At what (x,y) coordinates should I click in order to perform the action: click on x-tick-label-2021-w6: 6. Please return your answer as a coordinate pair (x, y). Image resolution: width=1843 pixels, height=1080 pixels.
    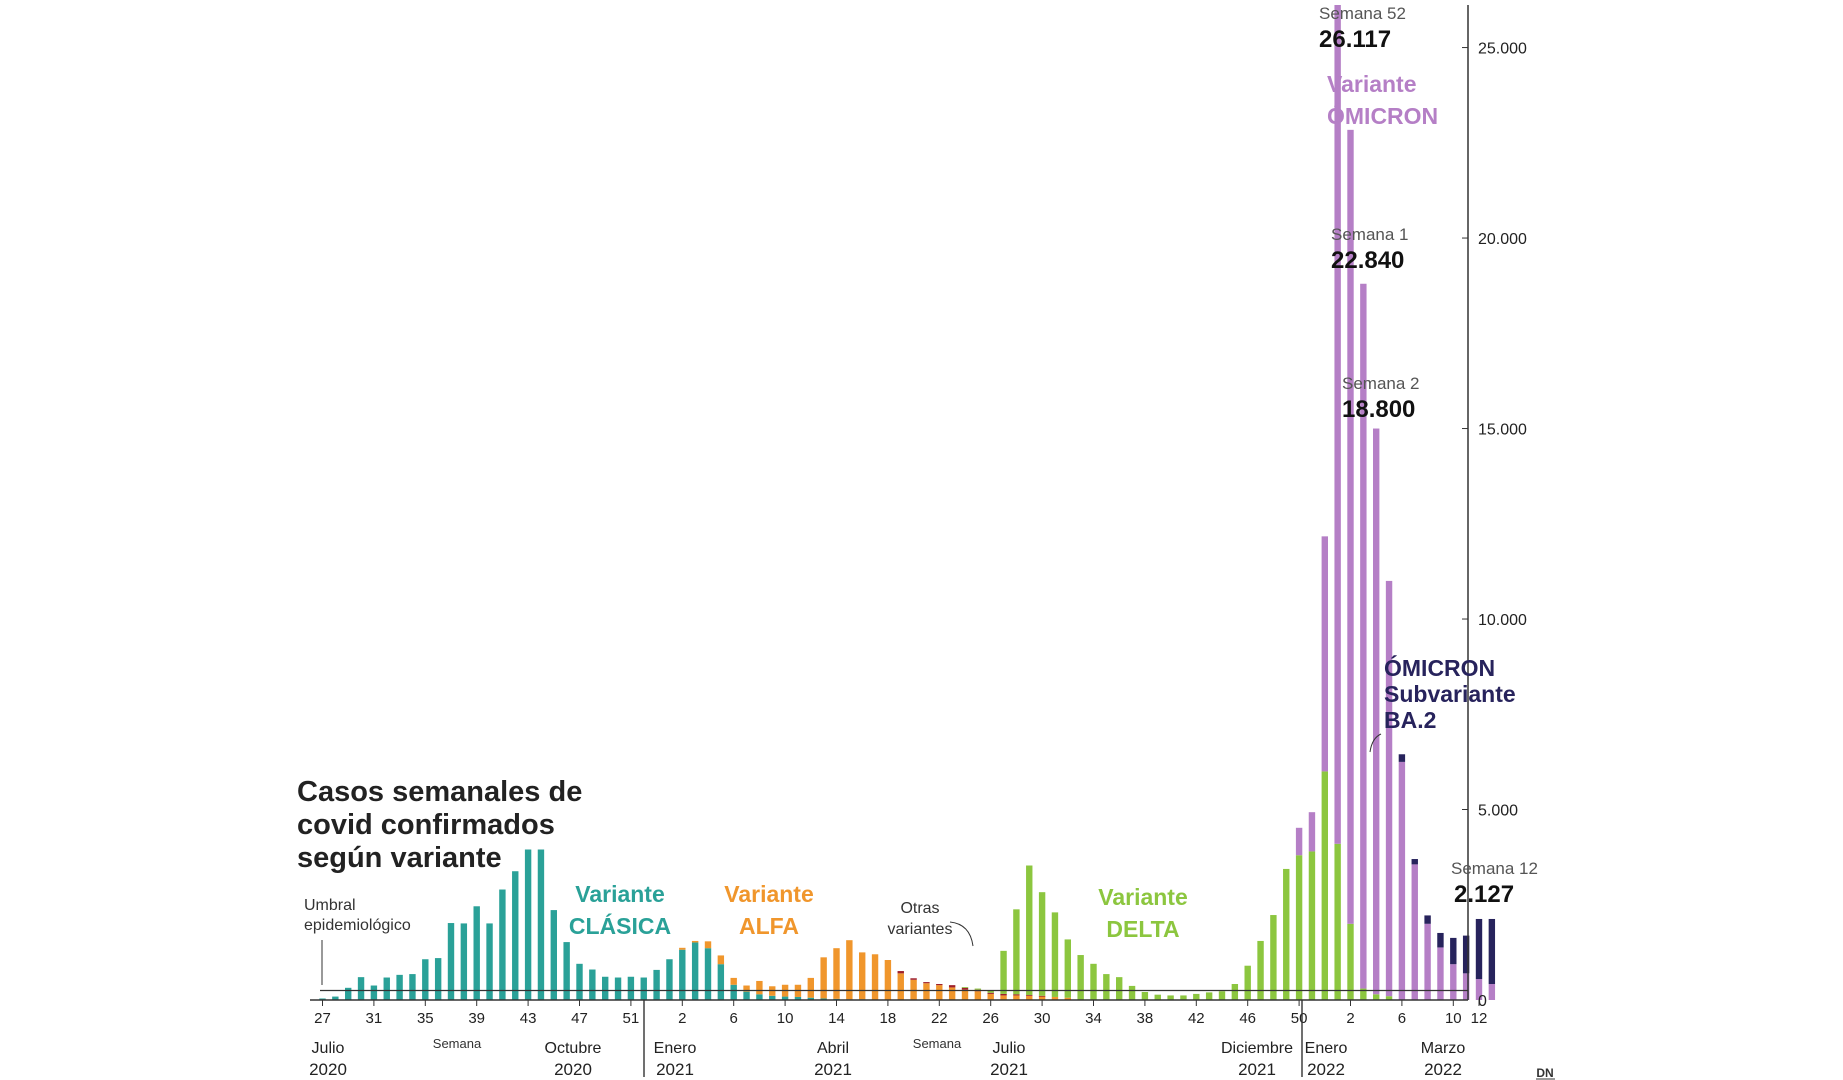
    Looking at the image, I should click on (734, 1018).